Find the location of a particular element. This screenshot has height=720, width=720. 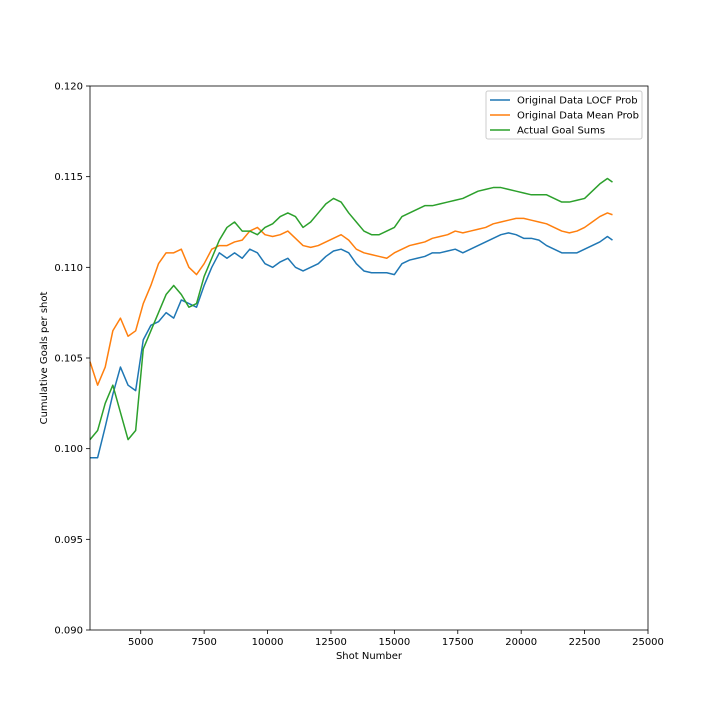

y-tick-label: 0.115 is located at coordinates (68, 177).